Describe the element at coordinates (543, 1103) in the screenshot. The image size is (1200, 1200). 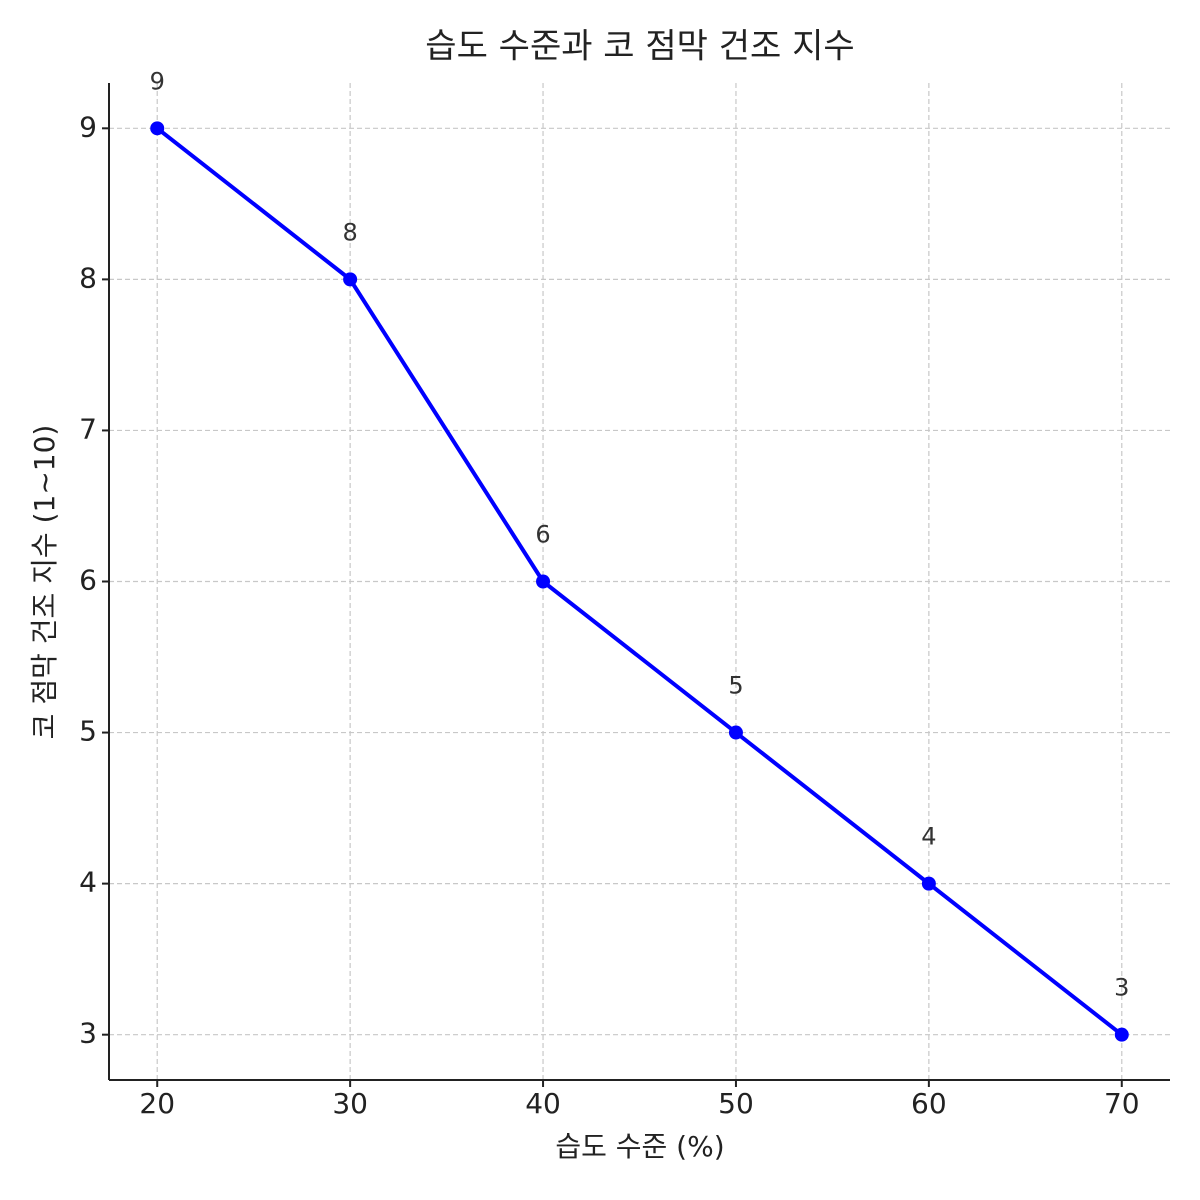
I see `x-tick-label: 40` at that location.